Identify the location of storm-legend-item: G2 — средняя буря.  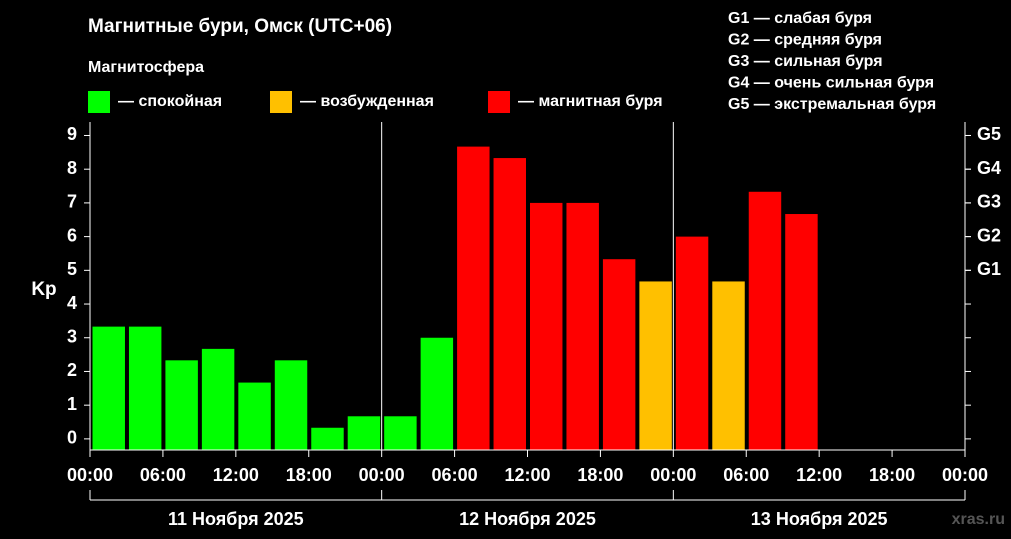
(805, 40).